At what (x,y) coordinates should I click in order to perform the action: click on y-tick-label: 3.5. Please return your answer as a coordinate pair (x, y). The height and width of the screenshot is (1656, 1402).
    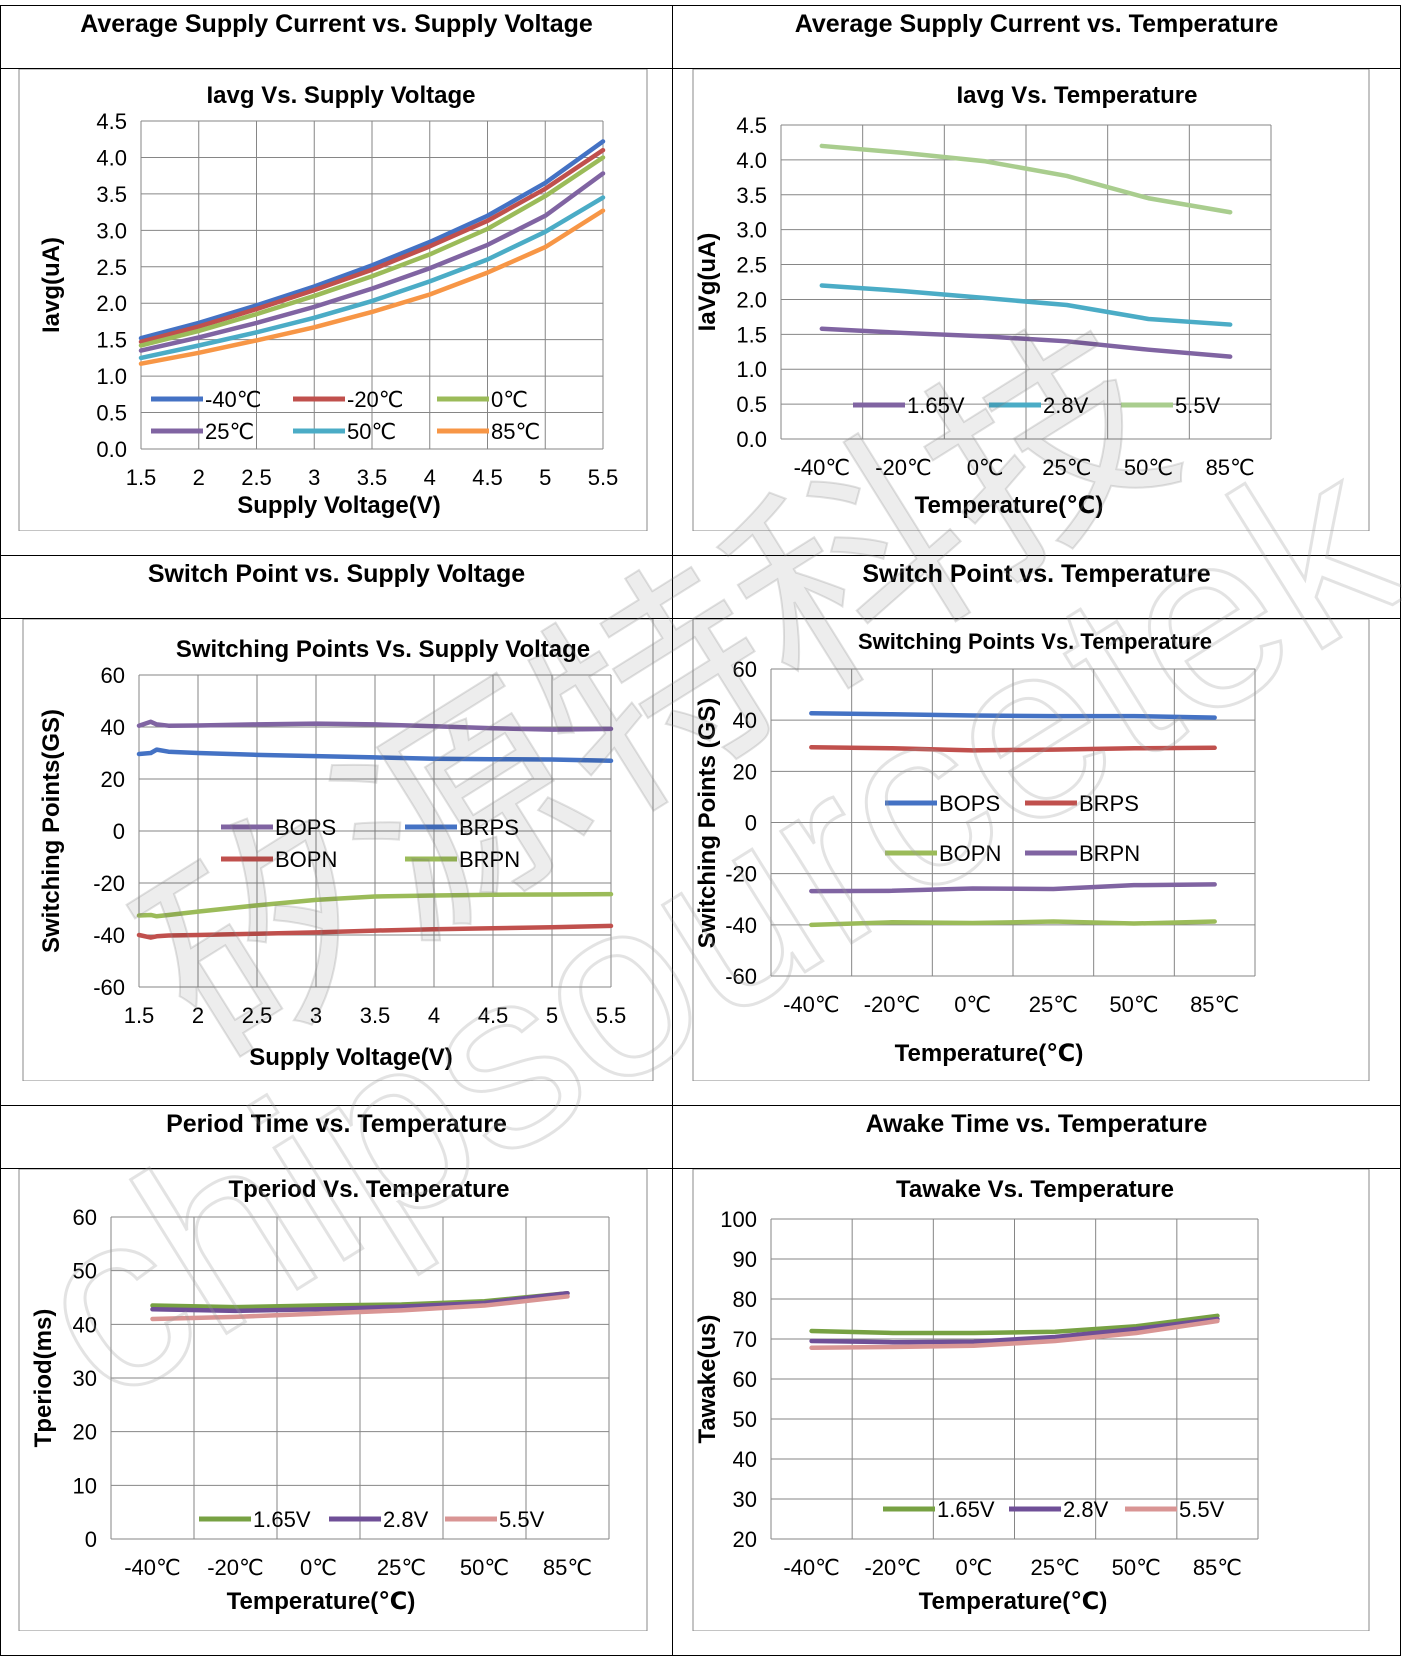
    Looking at the image, I should click on (751, 195).